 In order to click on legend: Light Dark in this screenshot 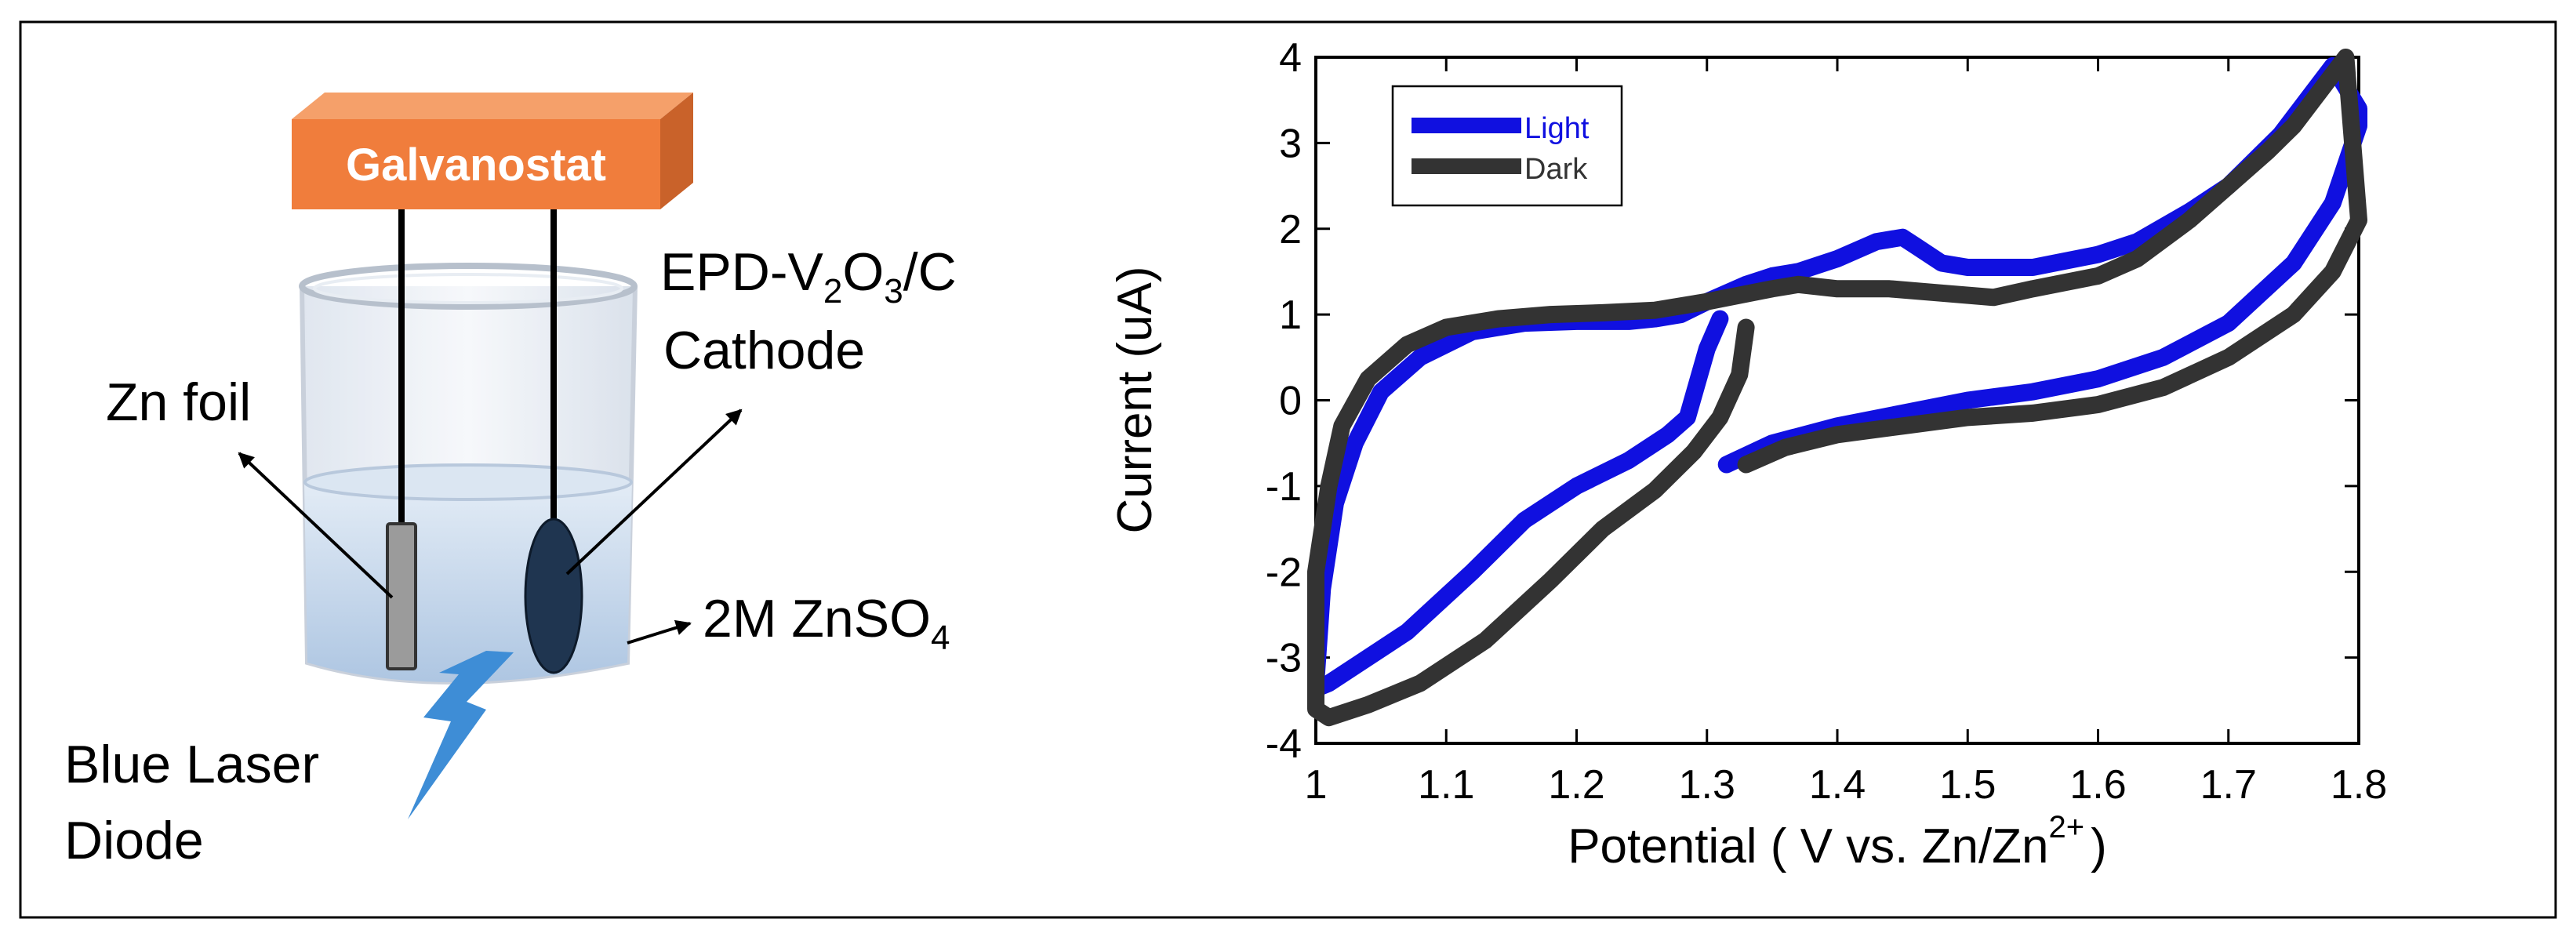, I will do `click(1507, 146)`.